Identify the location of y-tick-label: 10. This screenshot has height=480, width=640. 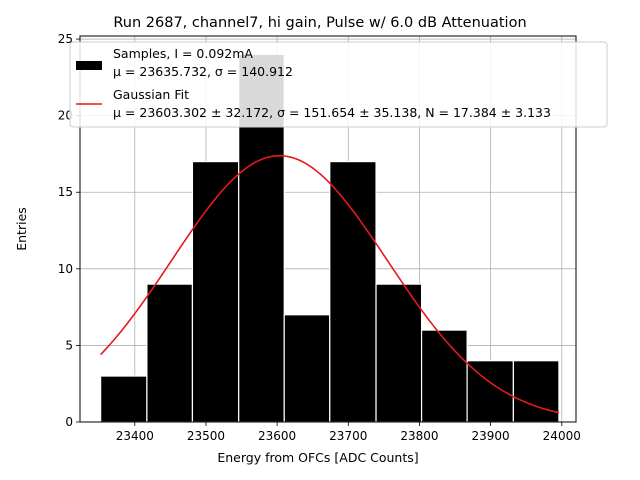
(65, 269).